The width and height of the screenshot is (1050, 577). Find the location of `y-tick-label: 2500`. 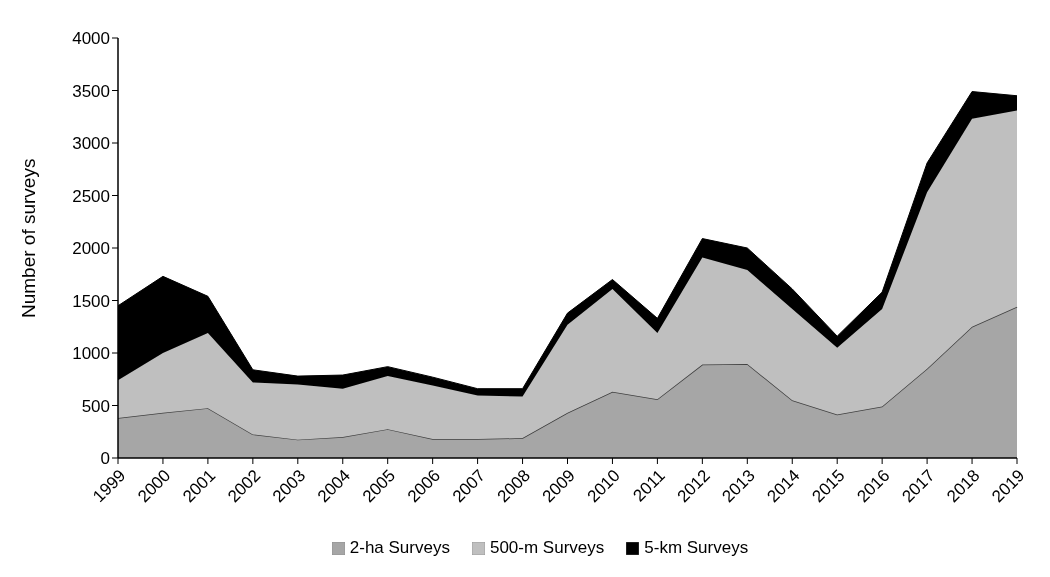

y-tick-label: 2500 is located at coordinates (91, 196).